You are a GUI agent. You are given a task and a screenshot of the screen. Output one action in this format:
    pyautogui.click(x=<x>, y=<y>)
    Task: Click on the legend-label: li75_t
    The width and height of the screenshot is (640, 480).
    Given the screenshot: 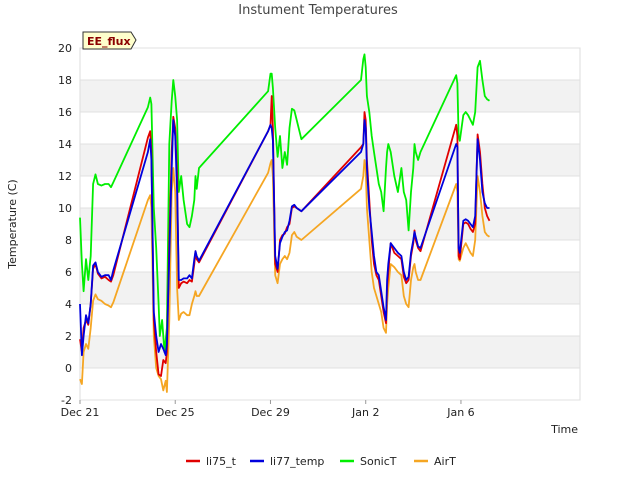 What is the action you would take?
    pyautogui.click(x=221, y=461)
    